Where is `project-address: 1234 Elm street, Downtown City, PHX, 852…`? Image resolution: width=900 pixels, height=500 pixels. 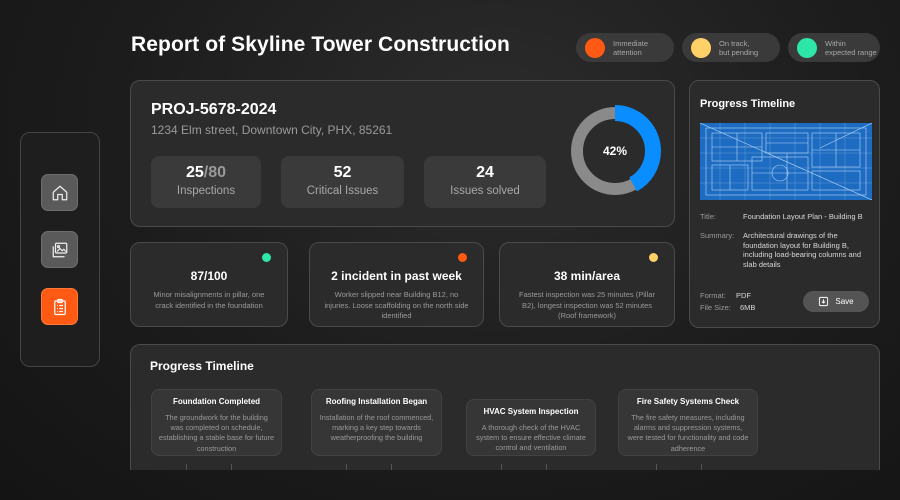 project-address: 1234 Elm street, Downtown City, PHX, 852… is located at coordinates (272, 130).